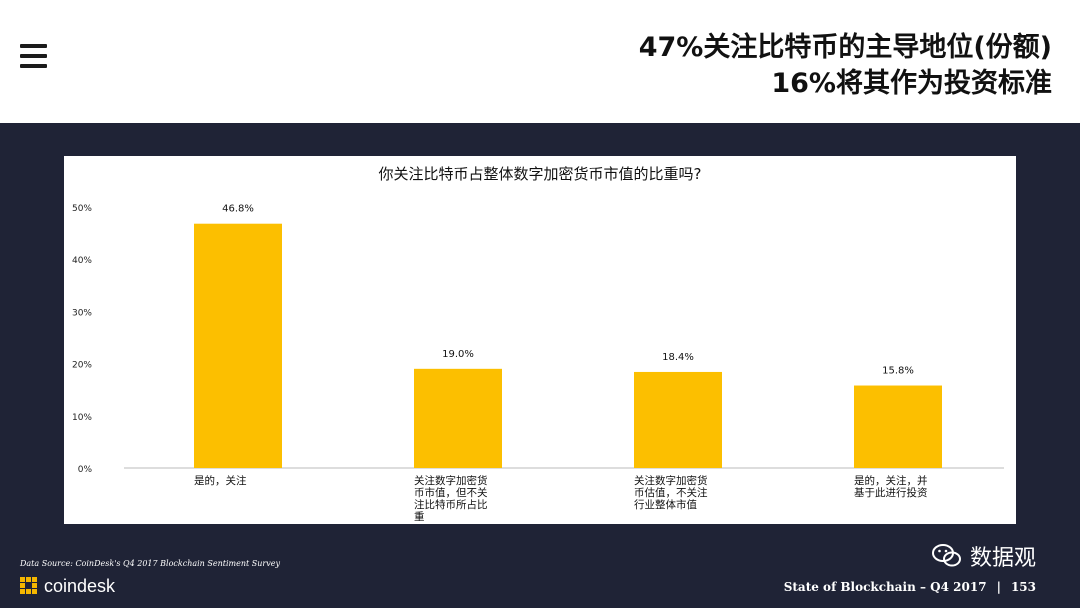  I want to click on page-headline: 47%关注比特币的主导地位(份额) 16%将其作为投资标准, so click(845, 66).